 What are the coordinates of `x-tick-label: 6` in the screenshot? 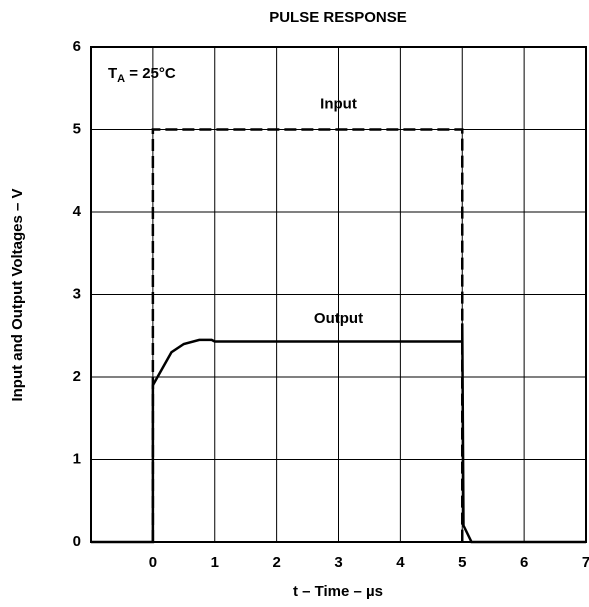 It's located at (524, 562).